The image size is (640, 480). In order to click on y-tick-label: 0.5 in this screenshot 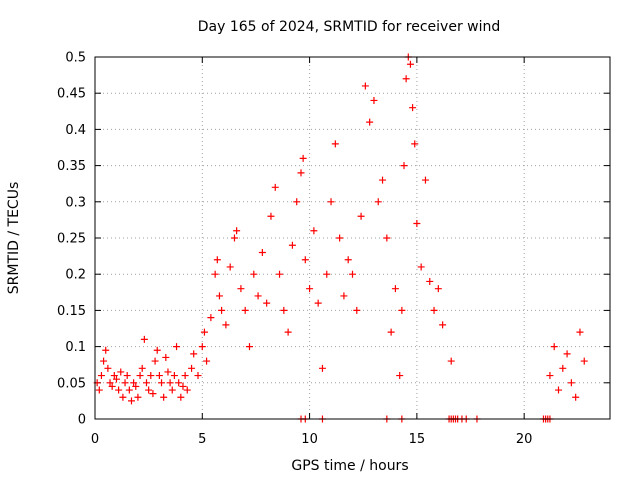, I will do `click(75, 58)`.